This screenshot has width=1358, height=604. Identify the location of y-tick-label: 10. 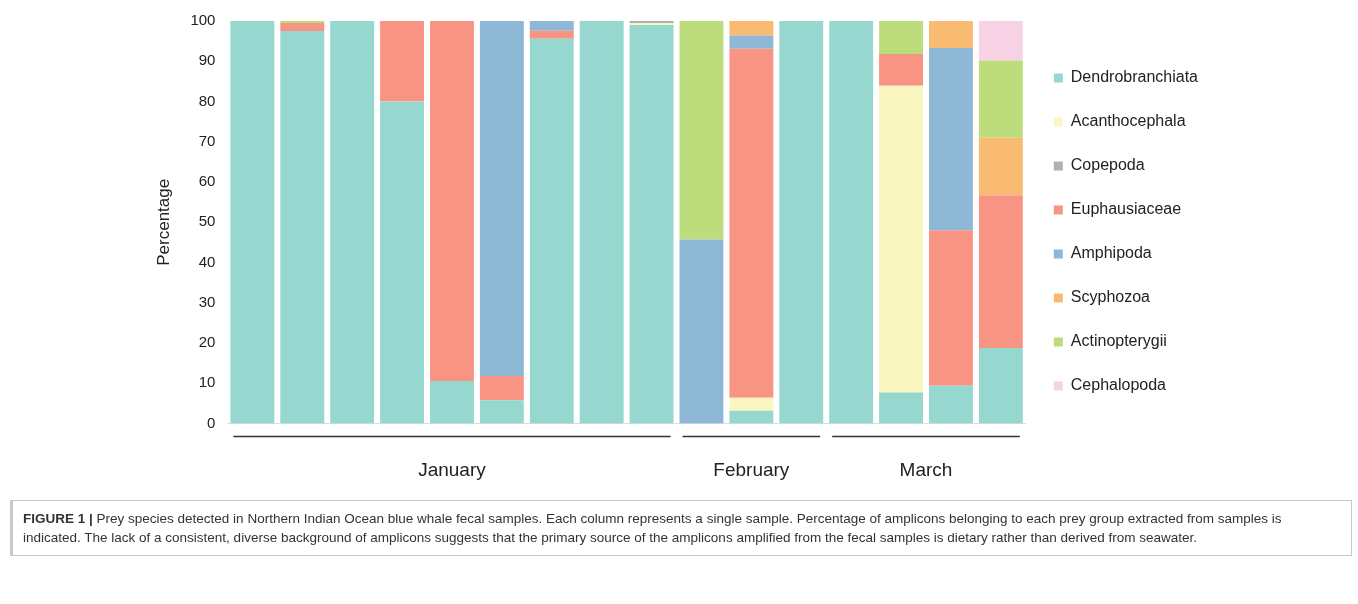
(207, 382).